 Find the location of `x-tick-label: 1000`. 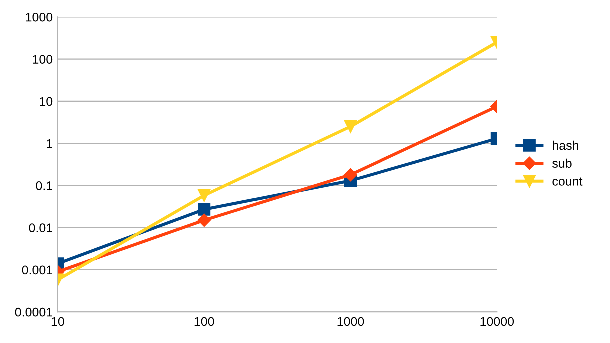

x-tick-label: 1000 is located at coordinates (351, 321).